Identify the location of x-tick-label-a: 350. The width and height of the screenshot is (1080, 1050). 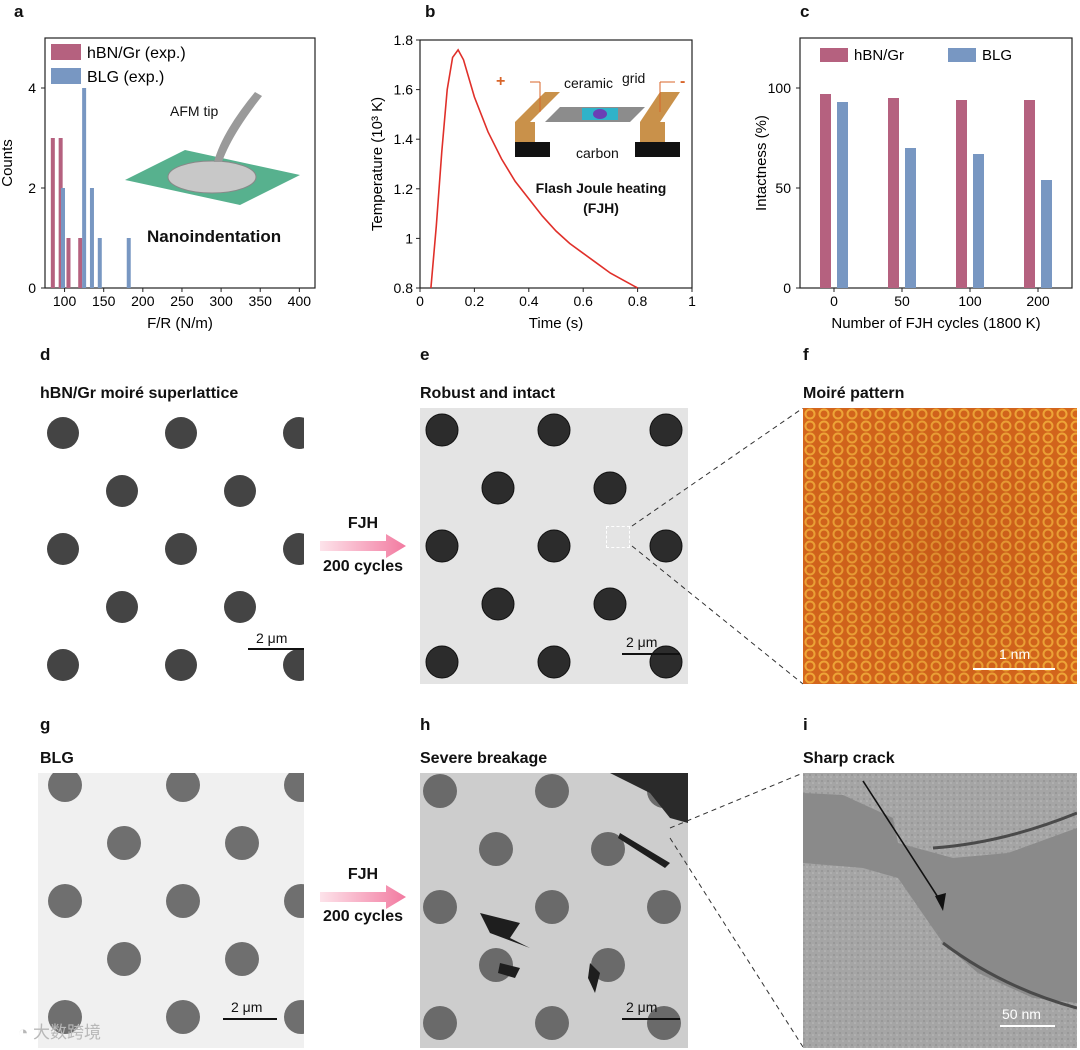
(261, 301).